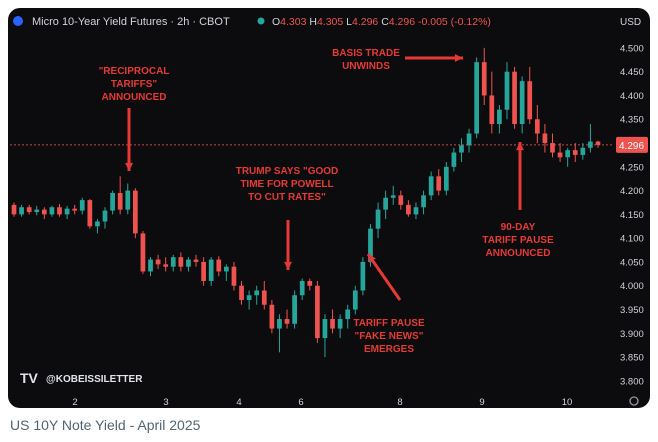 Image resolution: width=658 pixels, height=442 pixels. I want to click on ohlc-part: H, so click(311, 22).